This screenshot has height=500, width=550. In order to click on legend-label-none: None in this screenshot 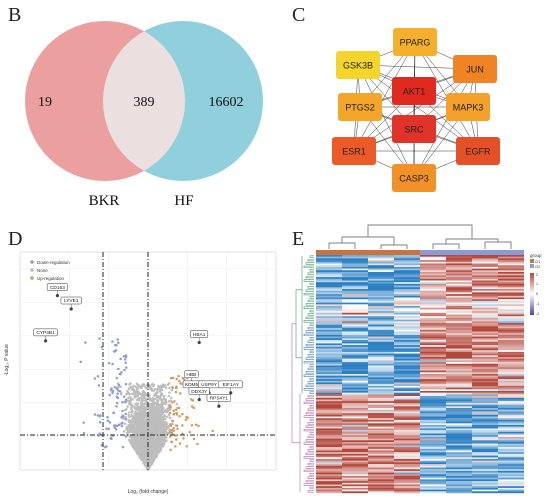, I will do `click(42, 270)`.